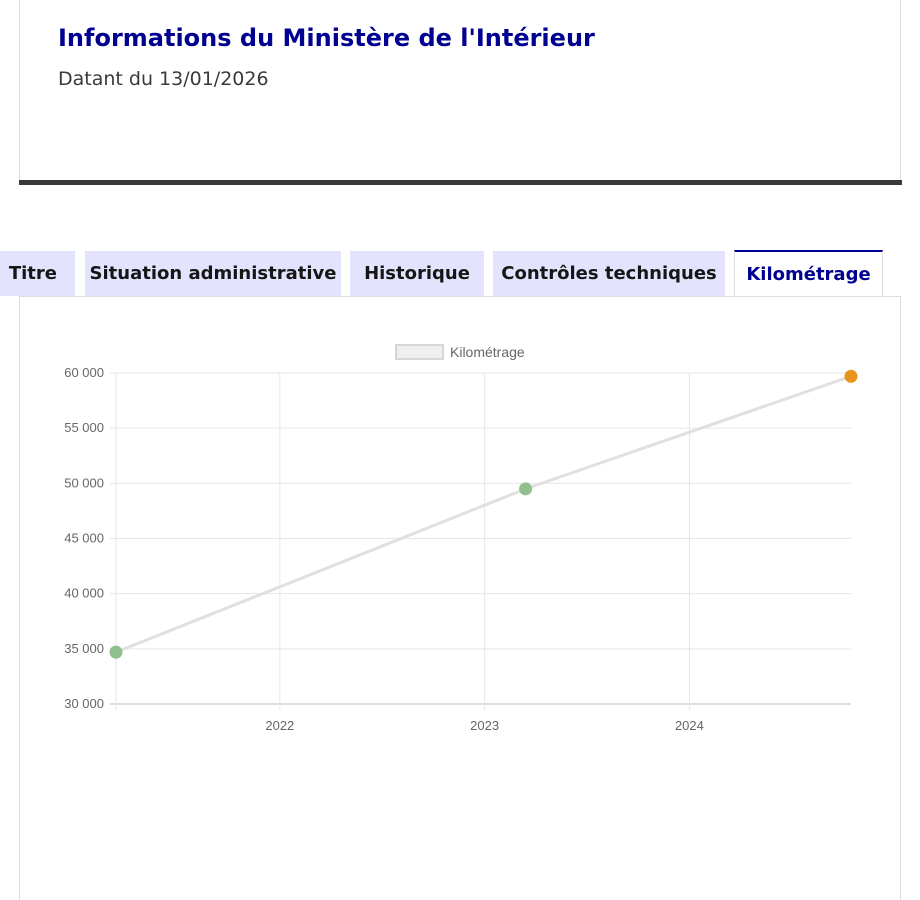 The width and height of the screenshot is (920, 900). What do you see at coordinates (84, 593) in the screenshot?
I see `y-tick-label: 40 000` at bounding box center [84, 593].